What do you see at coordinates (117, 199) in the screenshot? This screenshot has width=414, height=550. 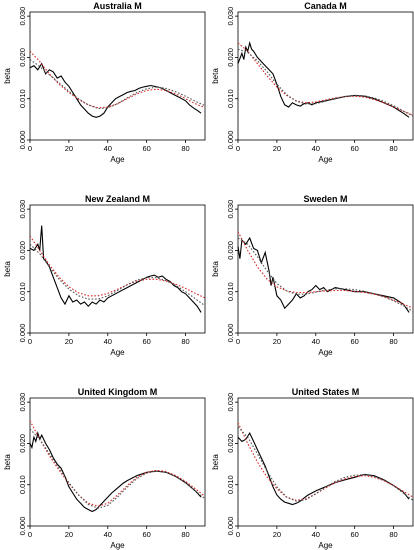 I see `panel-title: New Zealand M` at bounding box center [117, 199].